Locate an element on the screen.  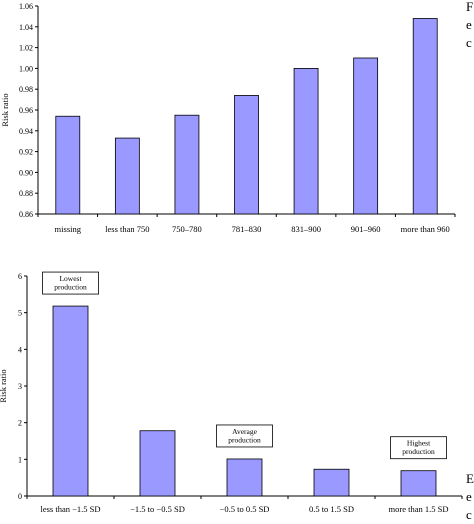
category-label: 901–960 is located at coordinates (366, 229).